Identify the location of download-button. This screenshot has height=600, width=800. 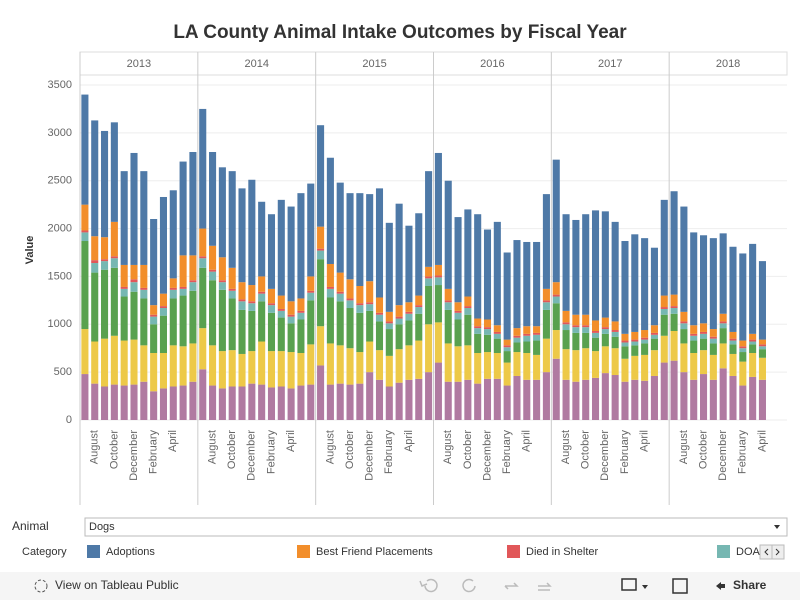
(629, 584).